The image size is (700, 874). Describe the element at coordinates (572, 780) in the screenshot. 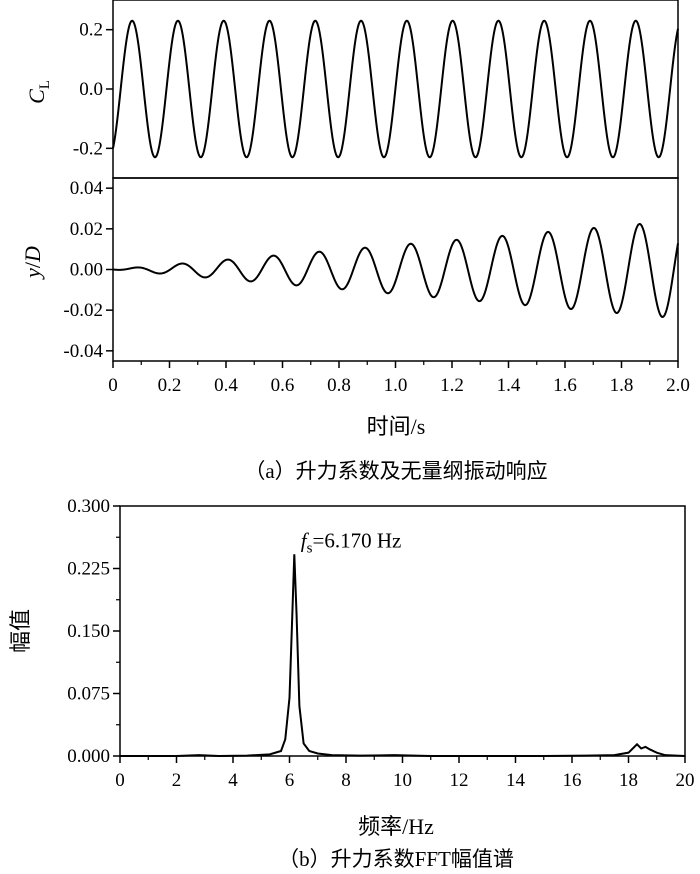

I see `frequency-x-tick-label: 16` at that location.